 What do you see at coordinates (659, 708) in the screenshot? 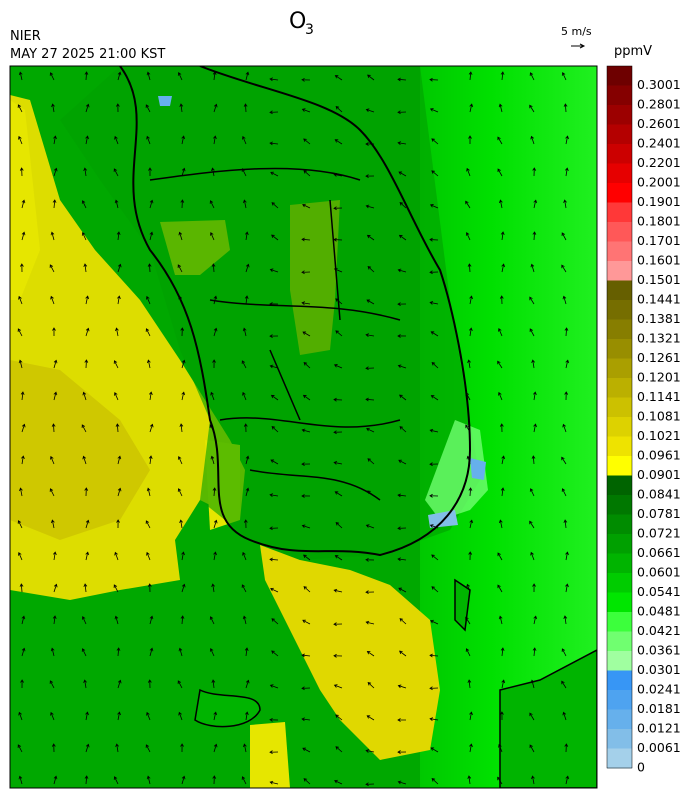
I see `colorbar-label: 0.0181` at bounding box center [659, 708].